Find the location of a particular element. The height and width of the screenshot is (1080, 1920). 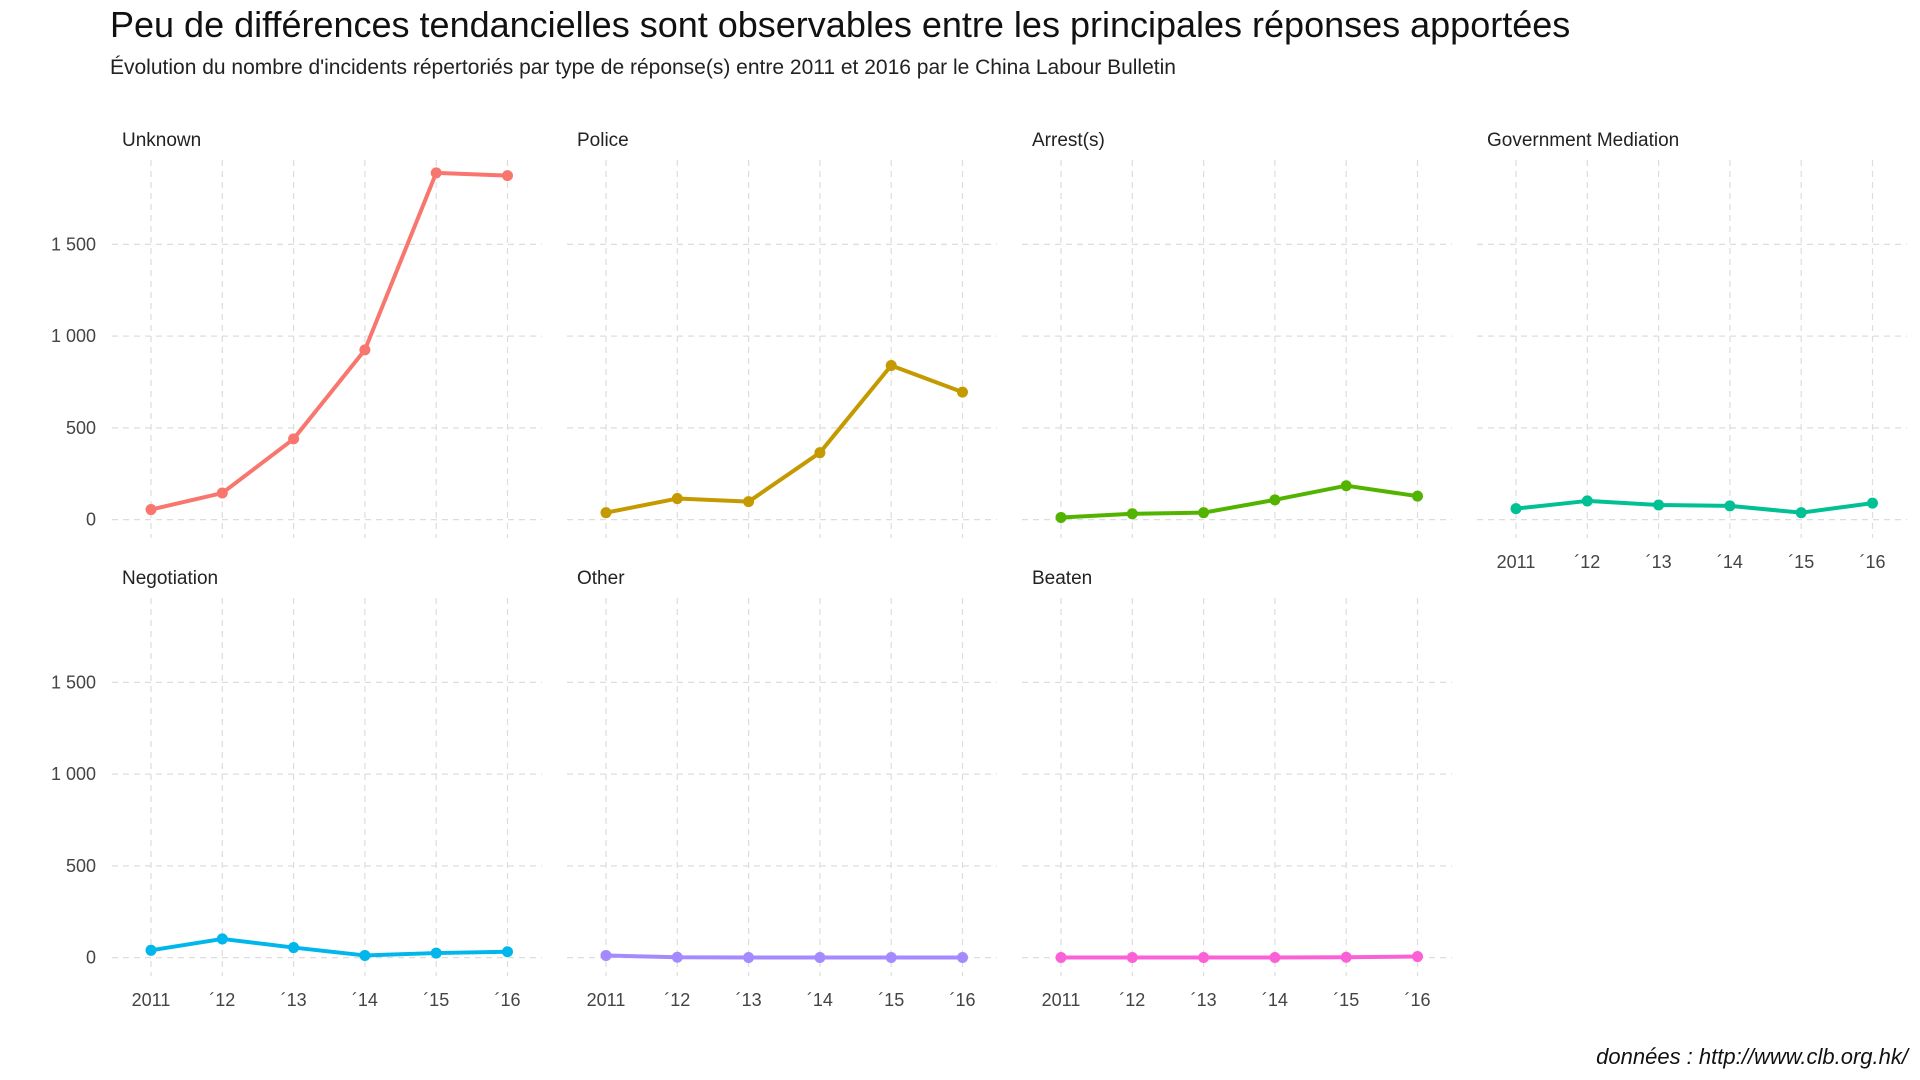

facet-label: Other is located at coordinates (601, 578).